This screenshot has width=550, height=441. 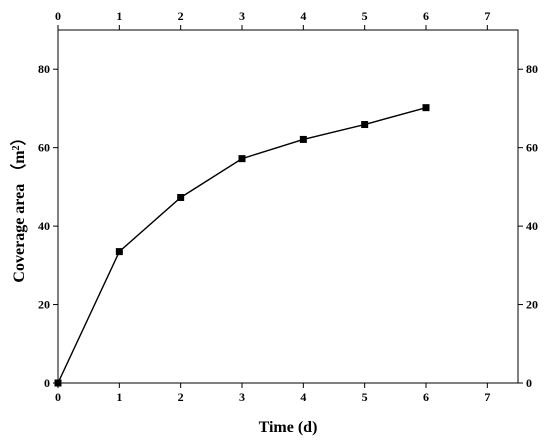 What do you see at coordinates (44, 69) in the screenshot?
I see `y-tick-label-left-80: 80` at bounding box center [44, 69].